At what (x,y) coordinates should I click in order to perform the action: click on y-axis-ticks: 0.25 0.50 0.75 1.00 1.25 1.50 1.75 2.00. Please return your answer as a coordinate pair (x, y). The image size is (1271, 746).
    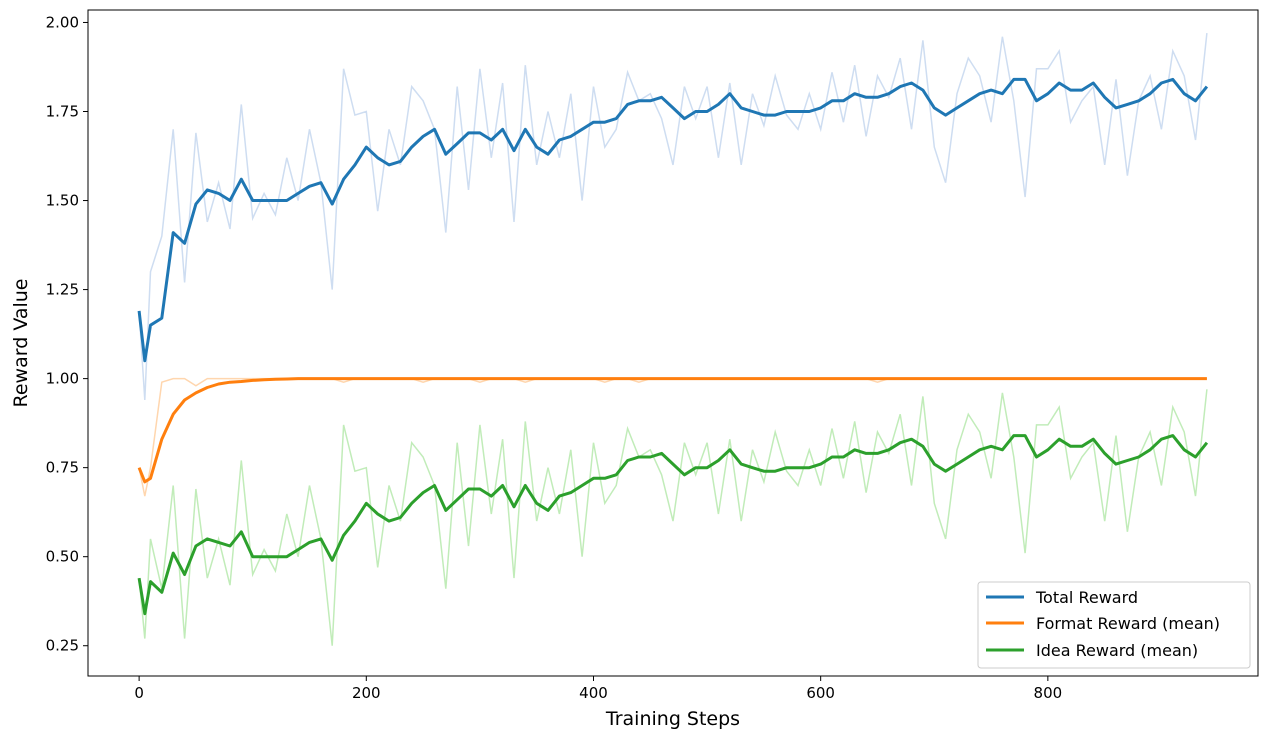
    Looking at the image, I should click on (67, 334).